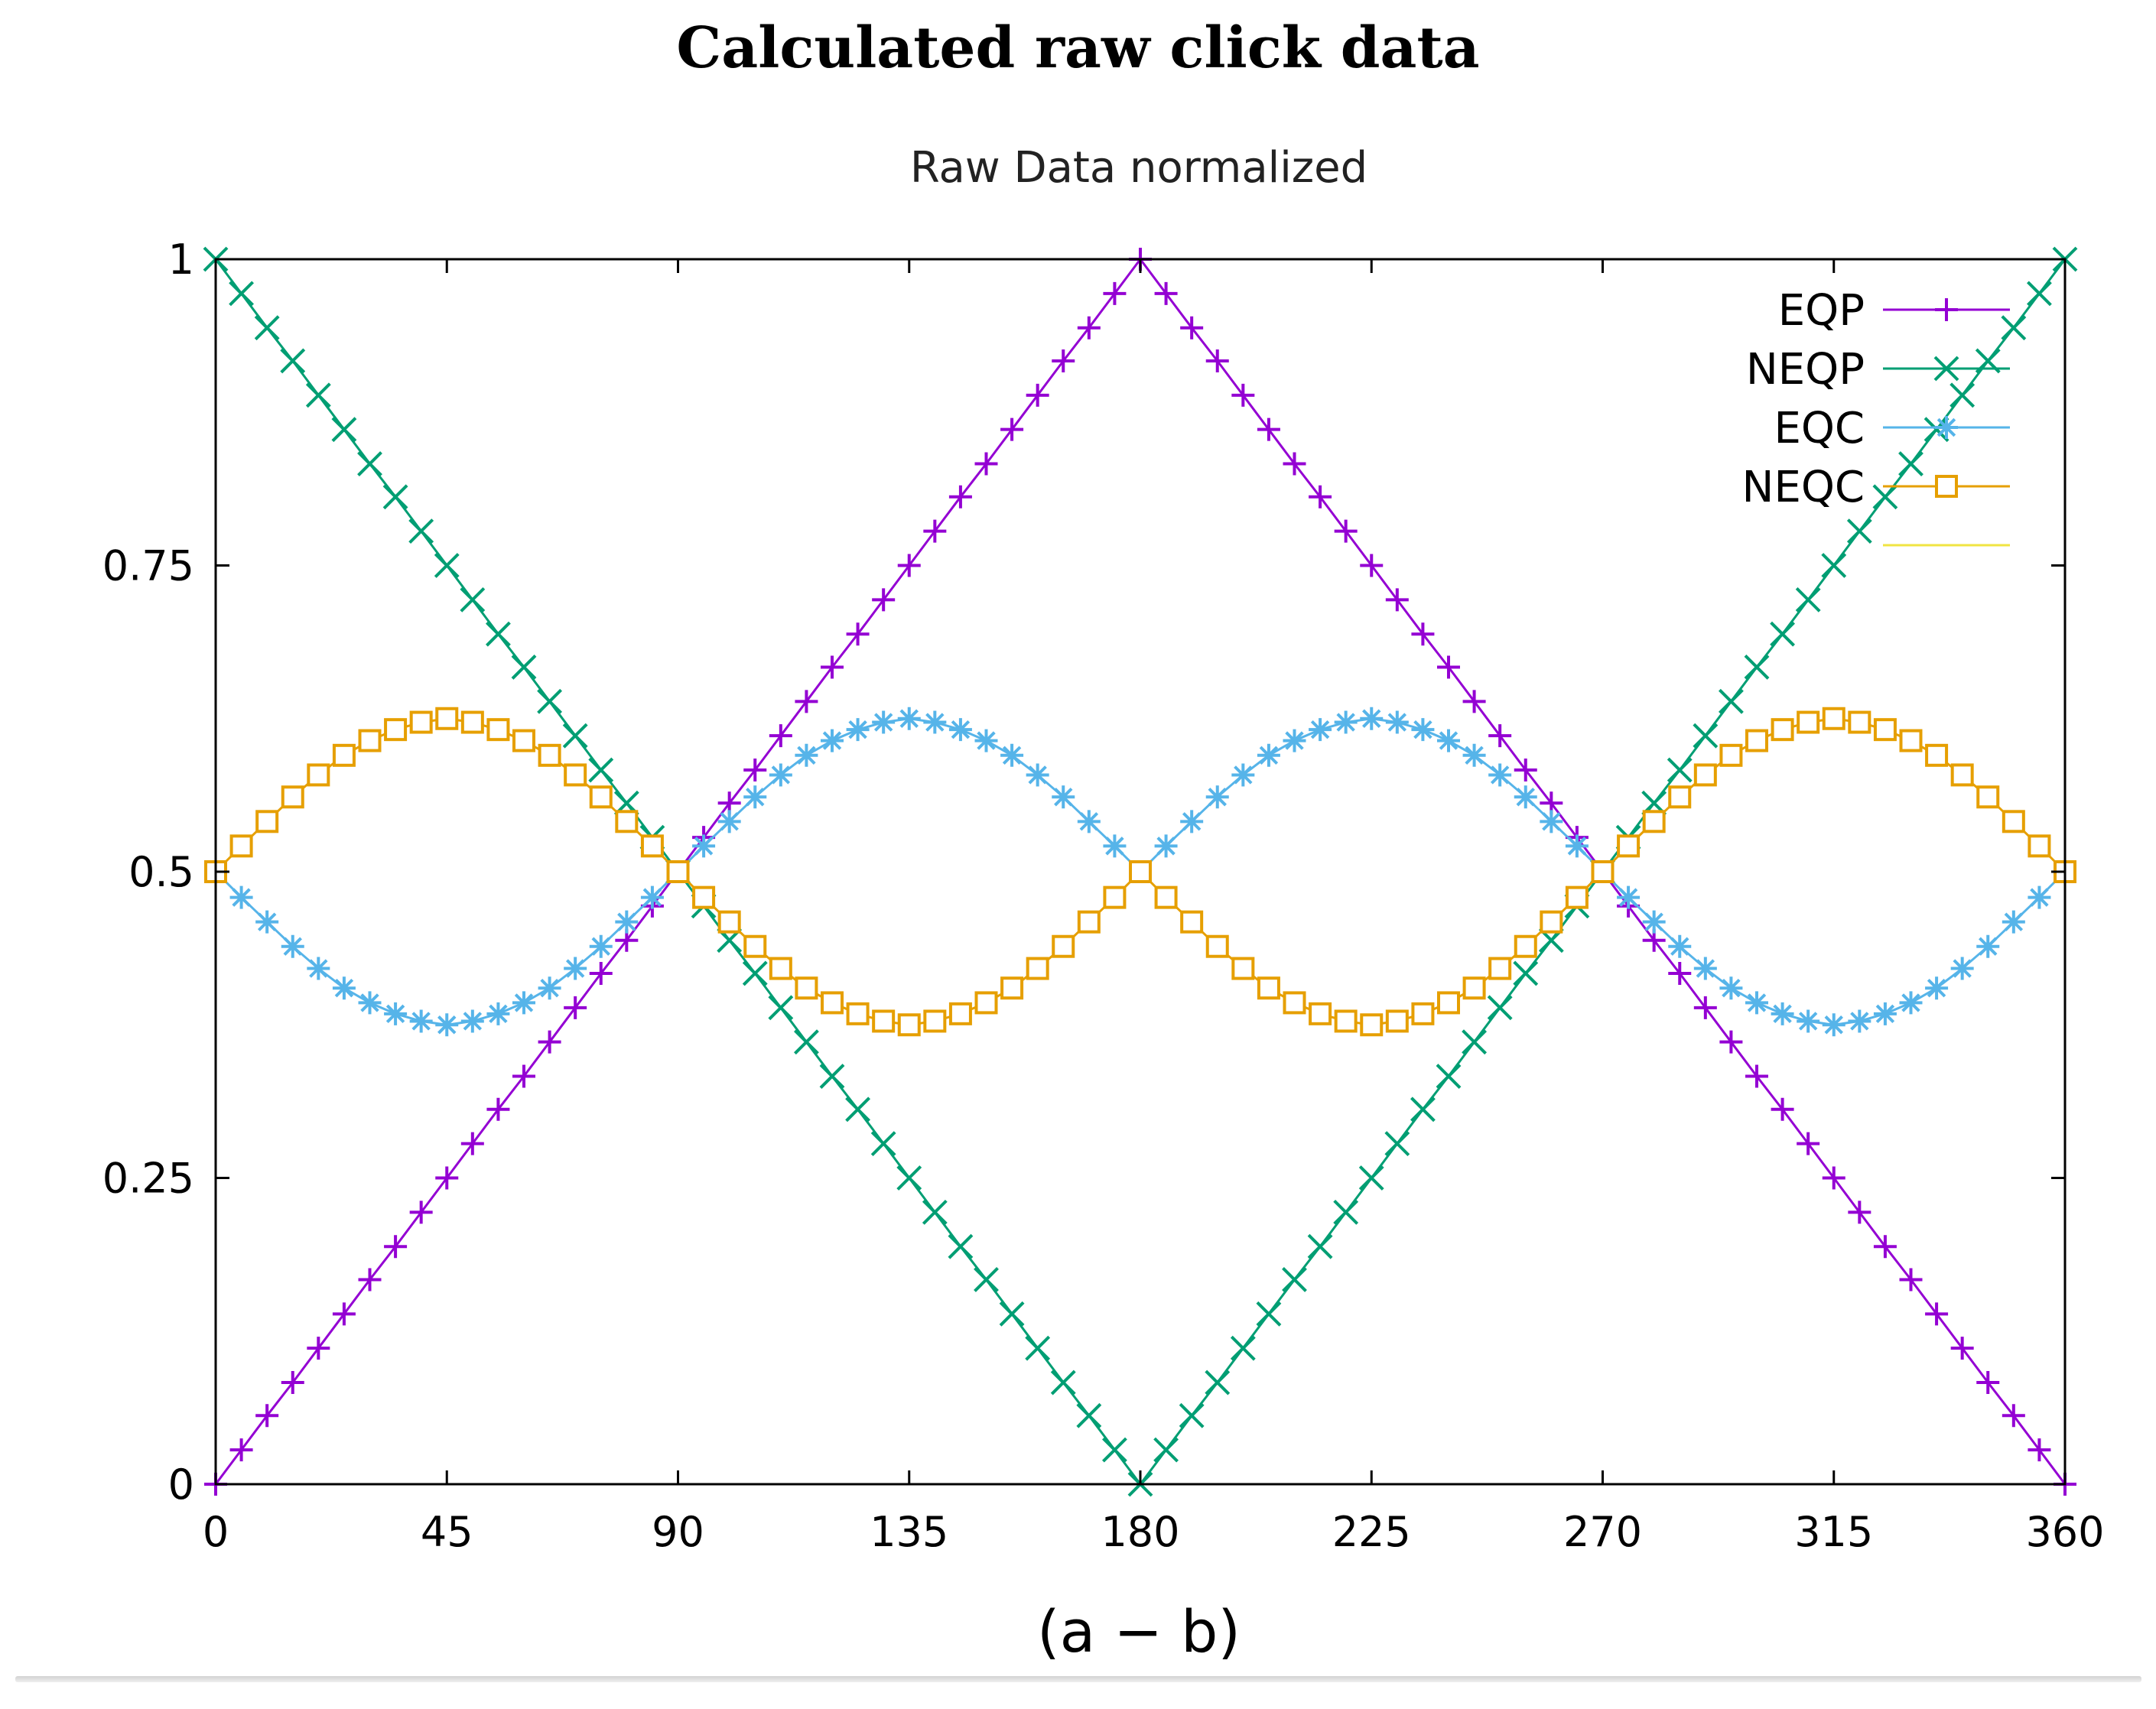  What do you see at coordinates (148, 566) in the screenshot?
I see `y-tick-label: 0.75` at bounding box center [148, 566].